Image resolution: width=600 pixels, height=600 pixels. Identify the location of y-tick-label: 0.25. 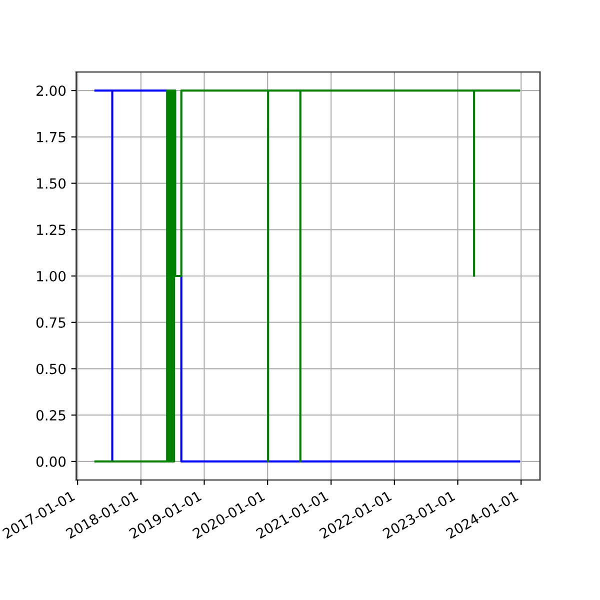
(51, 415).